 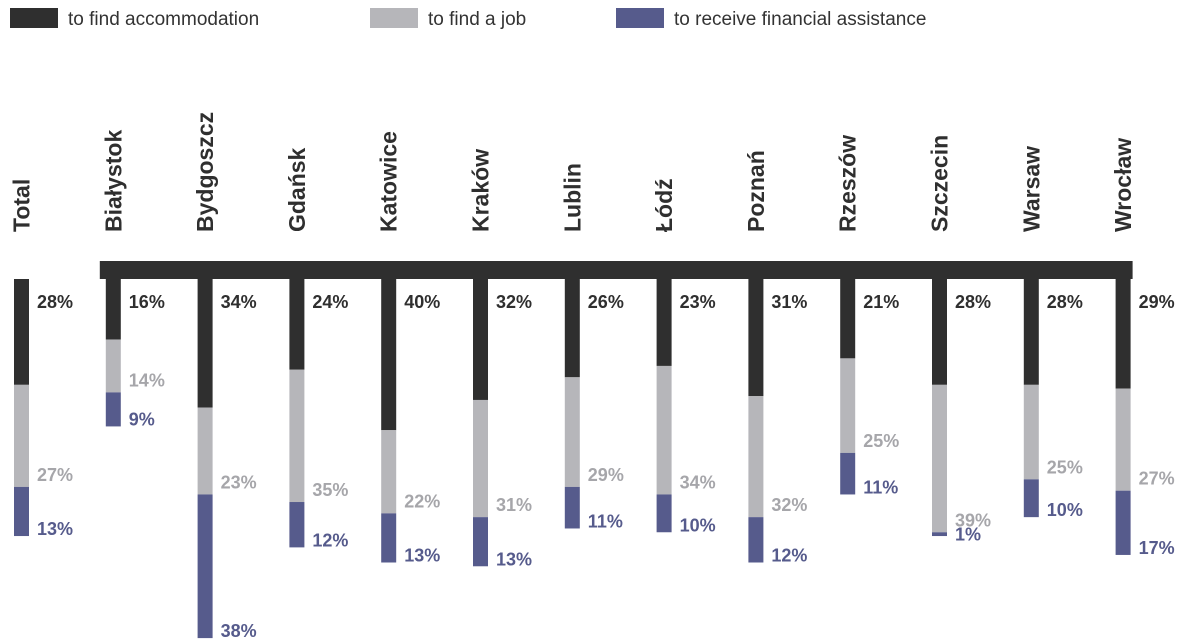 I want to click on bar-katowice-to-receive-financial-assistance, so click(x=389, y=538).